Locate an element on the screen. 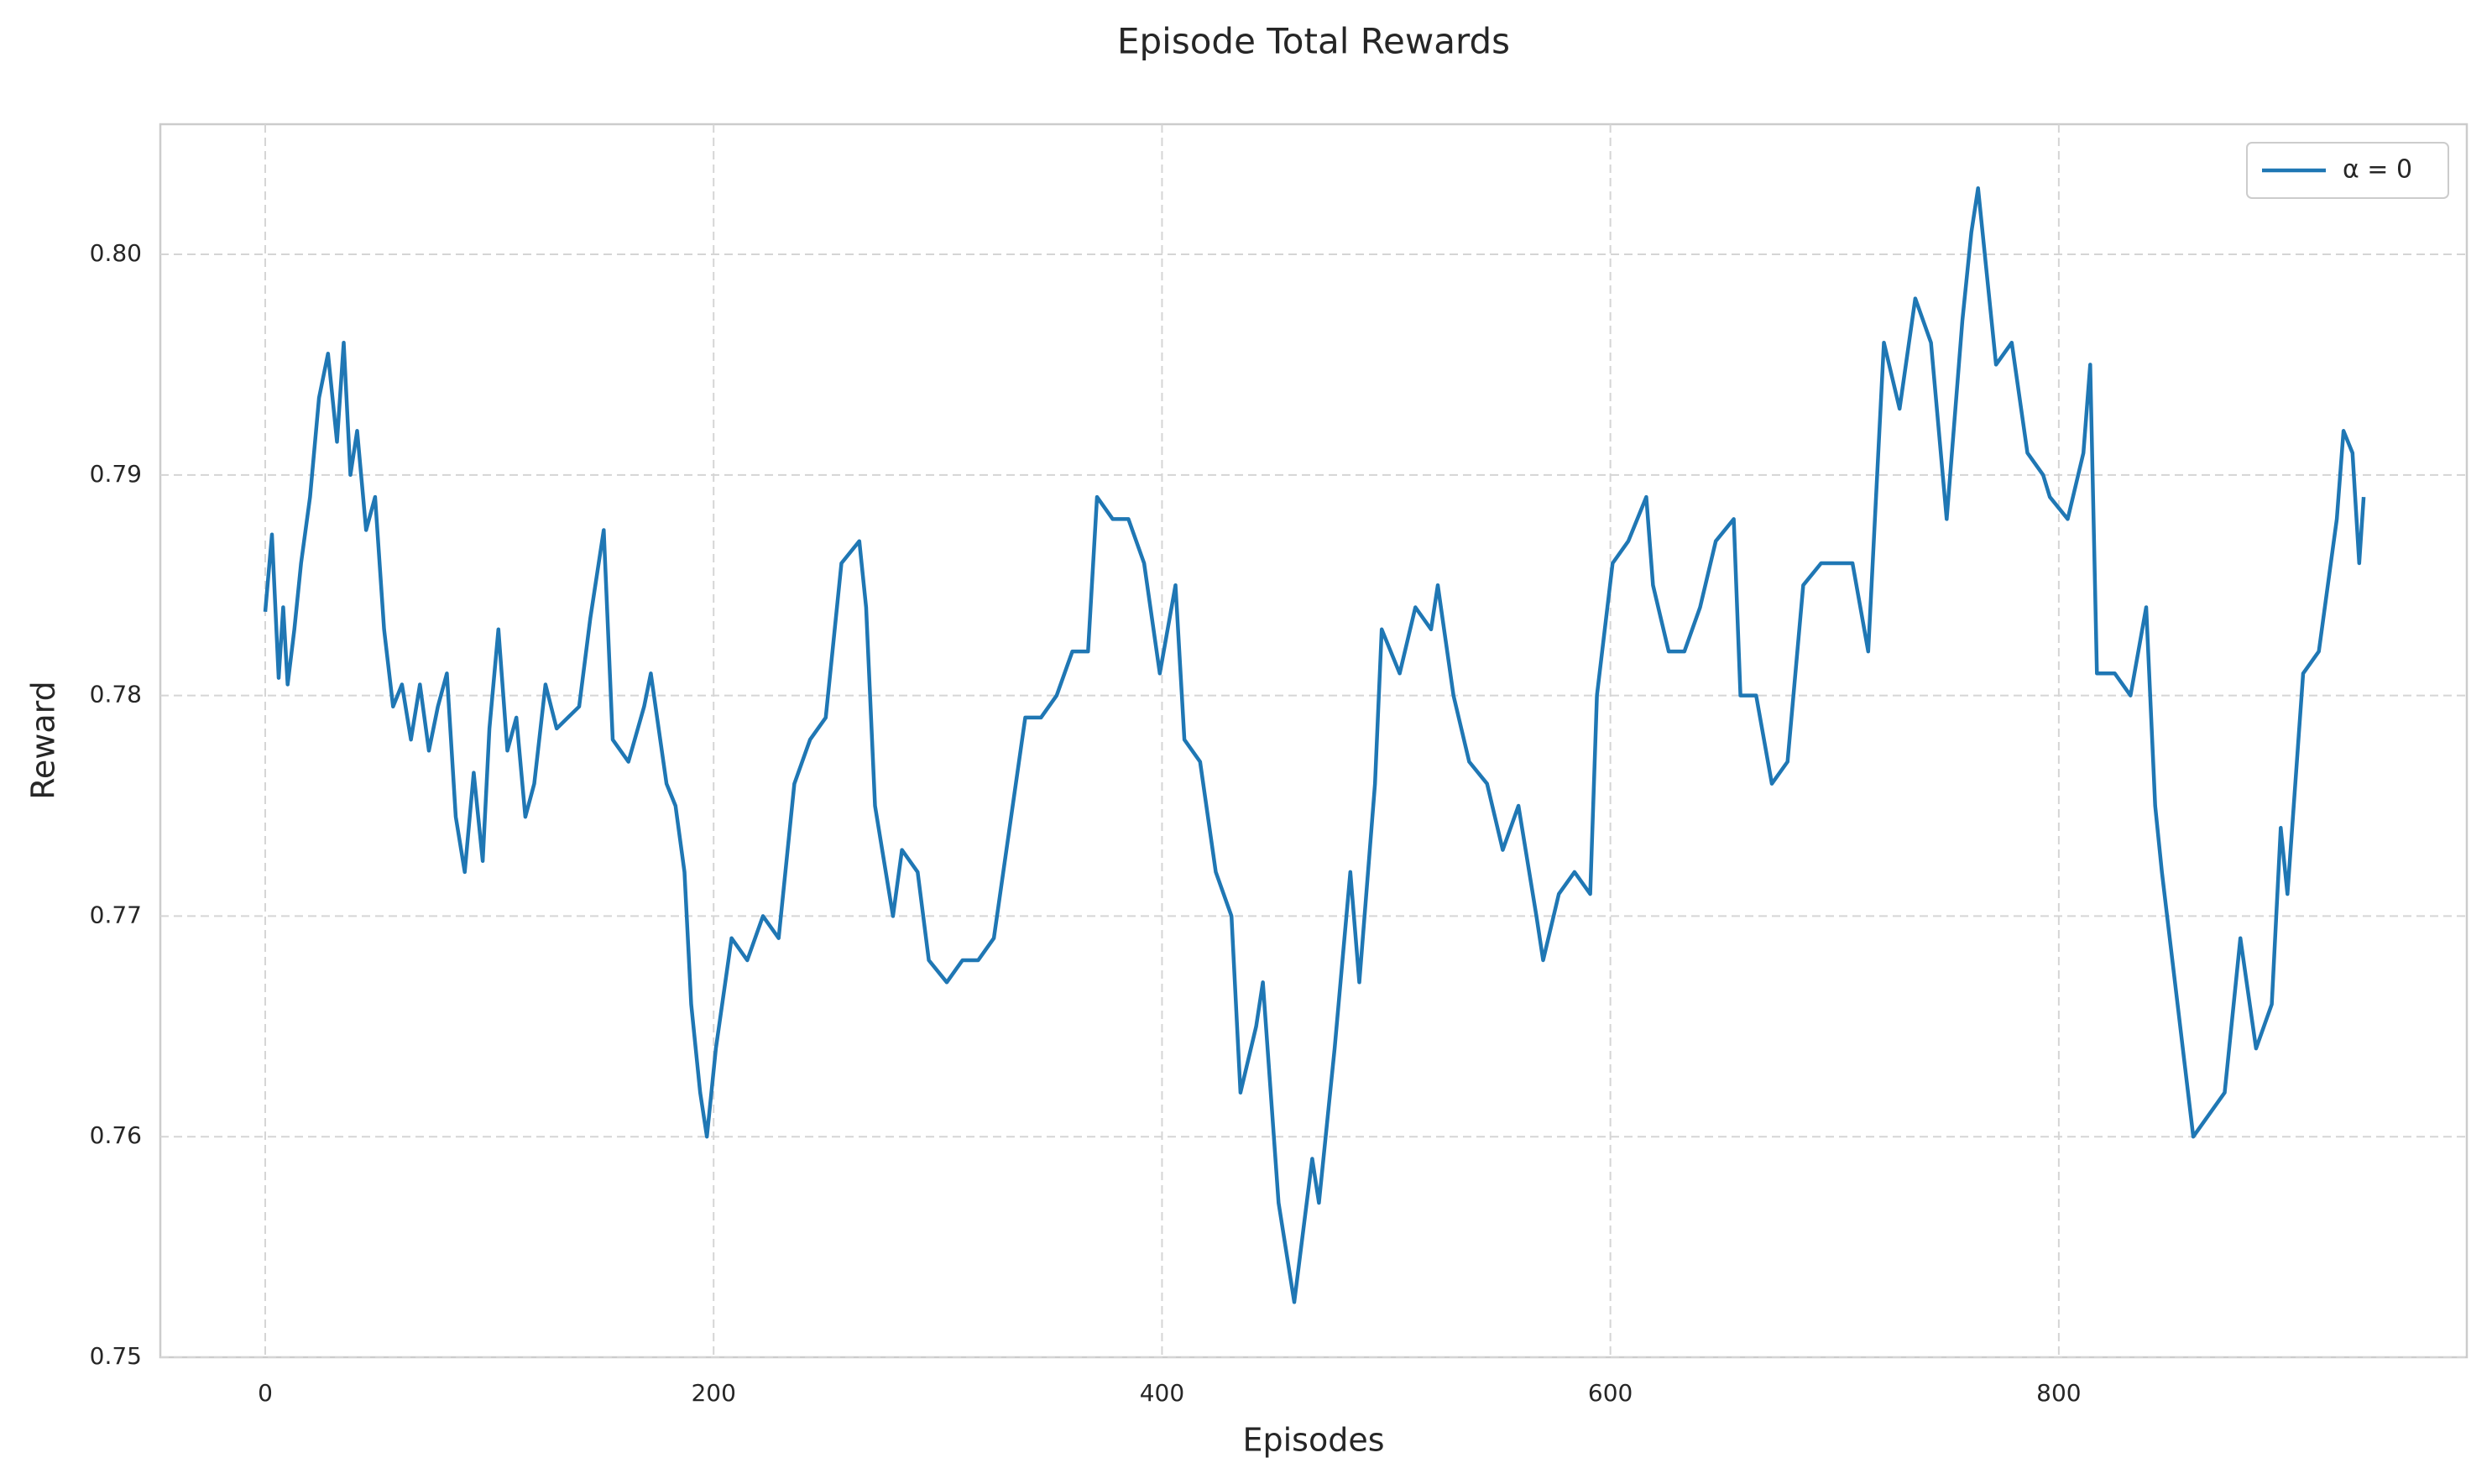 Image resolution: width=2492 pixels, height=1484 pixels. y-tick-label: 0.75 is located at coordinates (116, 1356).